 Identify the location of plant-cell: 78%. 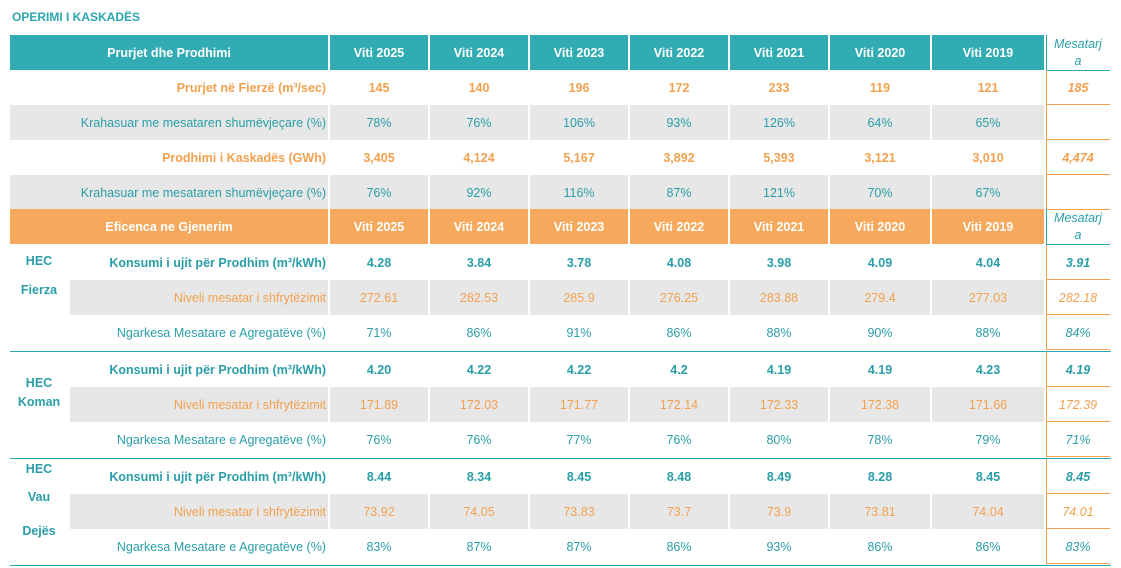
(880, 439).